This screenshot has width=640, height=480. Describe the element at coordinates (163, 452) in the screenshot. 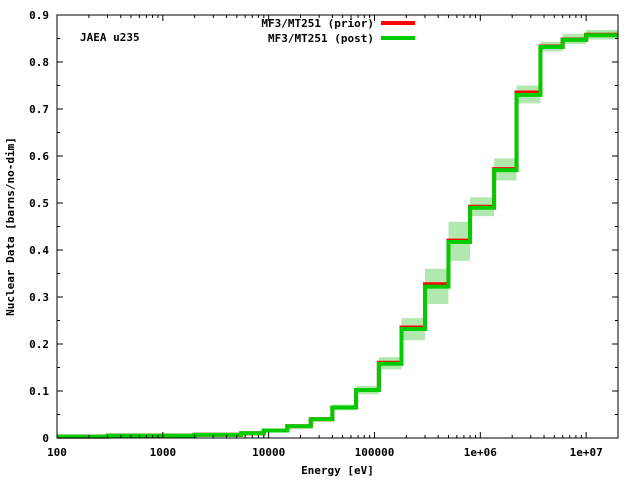

I see `x-tick-label-1: 1000` at that location.